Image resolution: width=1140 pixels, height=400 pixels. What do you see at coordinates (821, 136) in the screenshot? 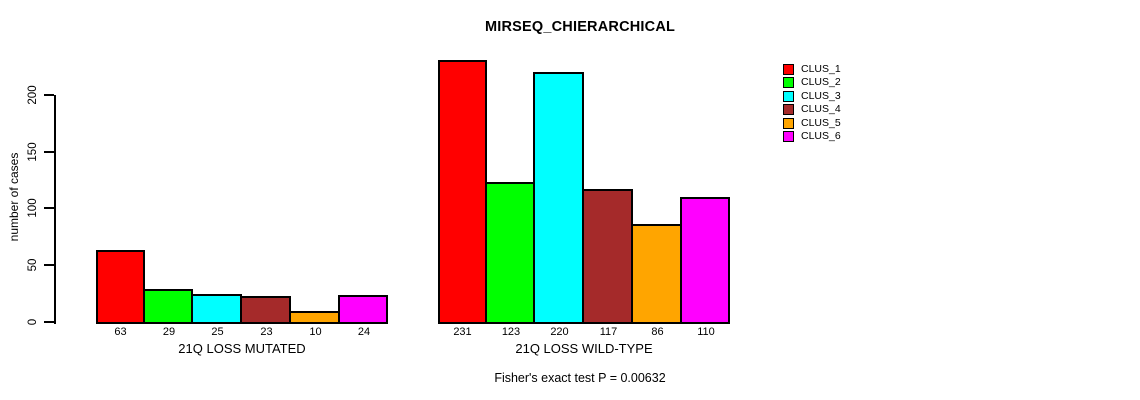
I see `legend-label: CLUS_6` at bounding box center [821, 136].